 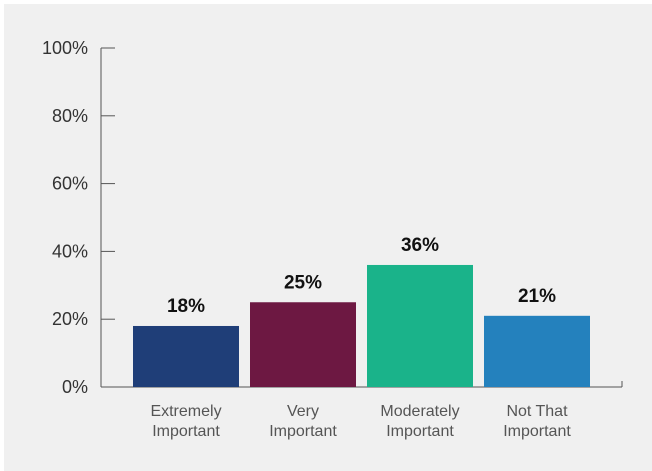 I want to click on data-label: 21%, so click(x=537, y=296).